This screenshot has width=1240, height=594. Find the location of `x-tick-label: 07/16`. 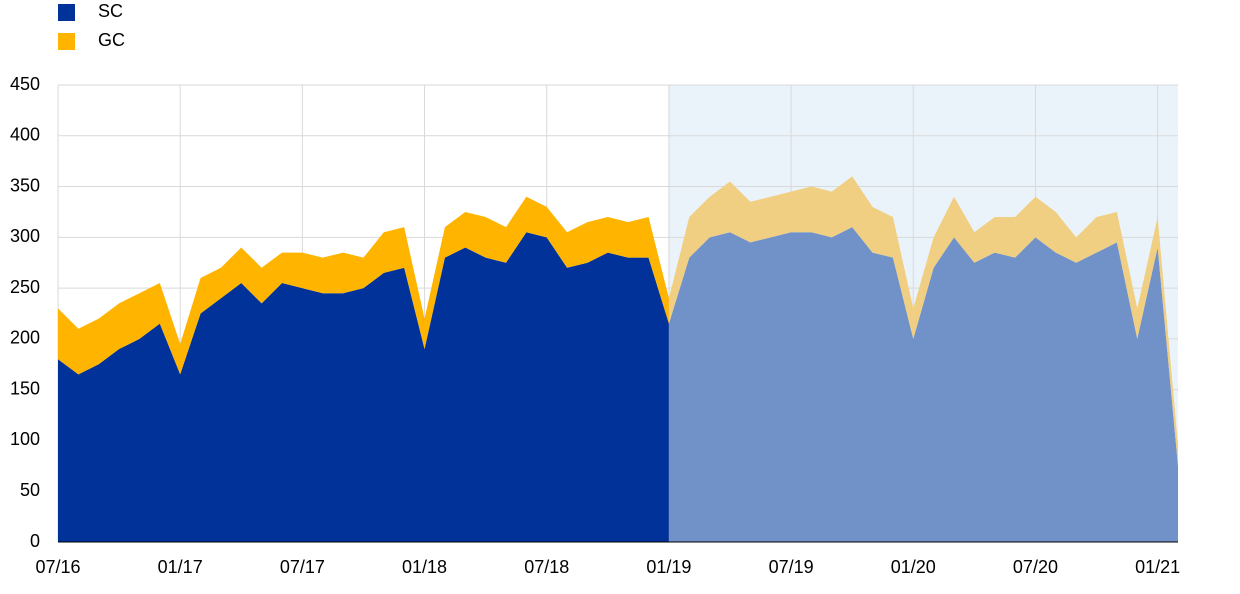

x-tick-label: 07/16 is located at coordinates (57, 567).